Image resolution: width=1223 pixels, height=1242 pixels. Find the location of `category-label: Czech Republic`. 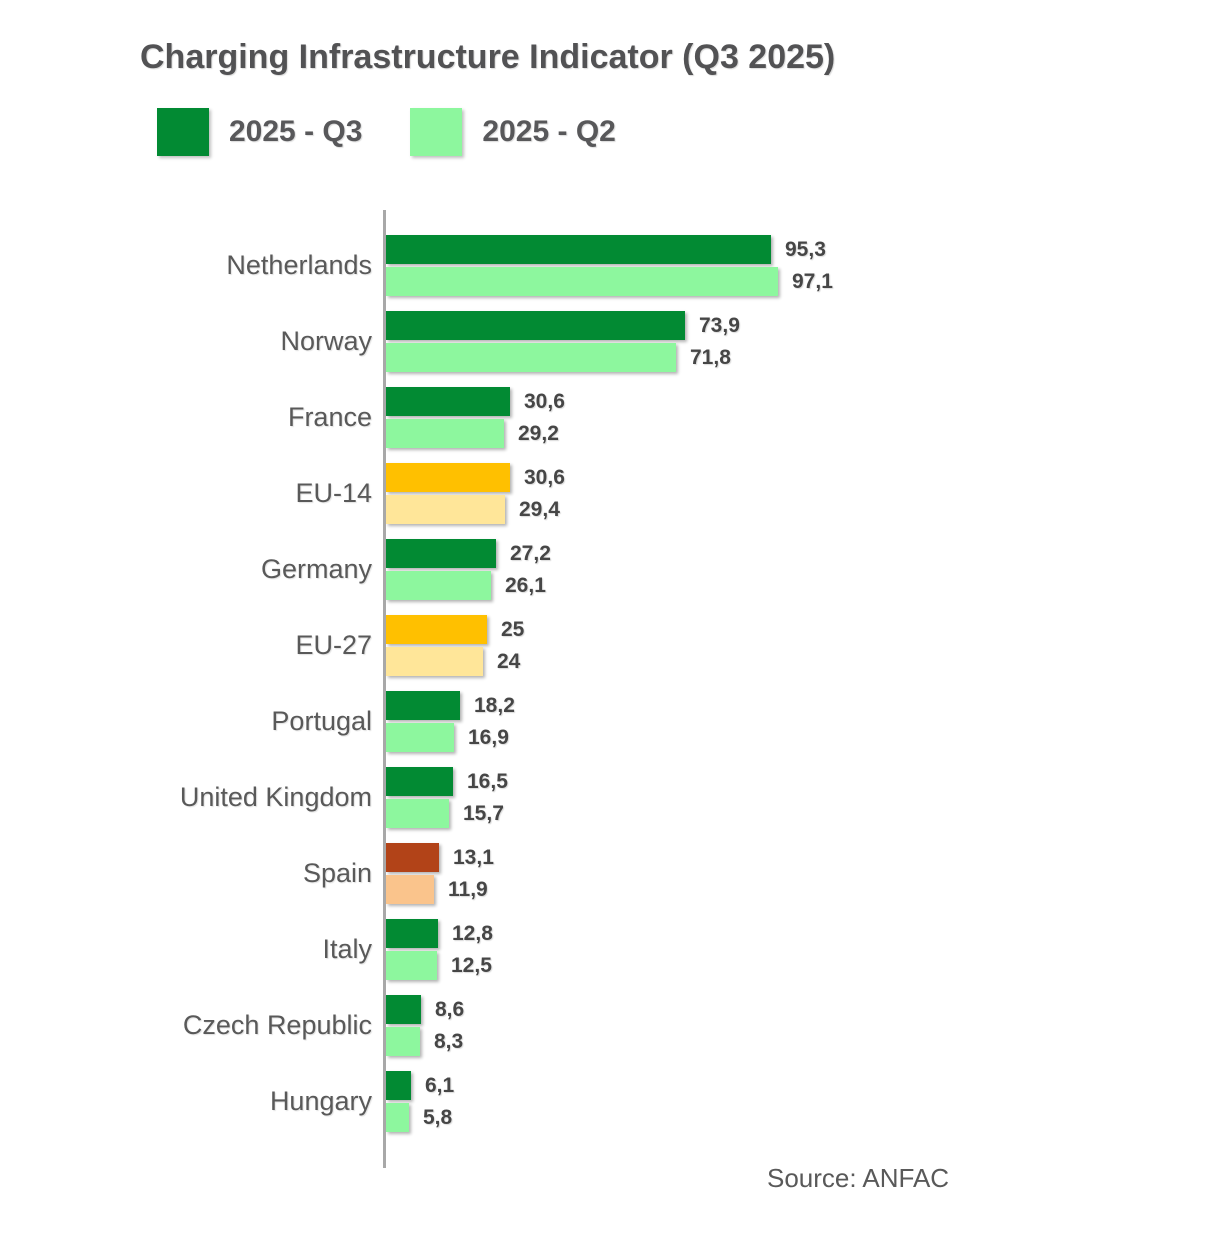

category-label: Czech Republic is located at coordinates (277, 1025).